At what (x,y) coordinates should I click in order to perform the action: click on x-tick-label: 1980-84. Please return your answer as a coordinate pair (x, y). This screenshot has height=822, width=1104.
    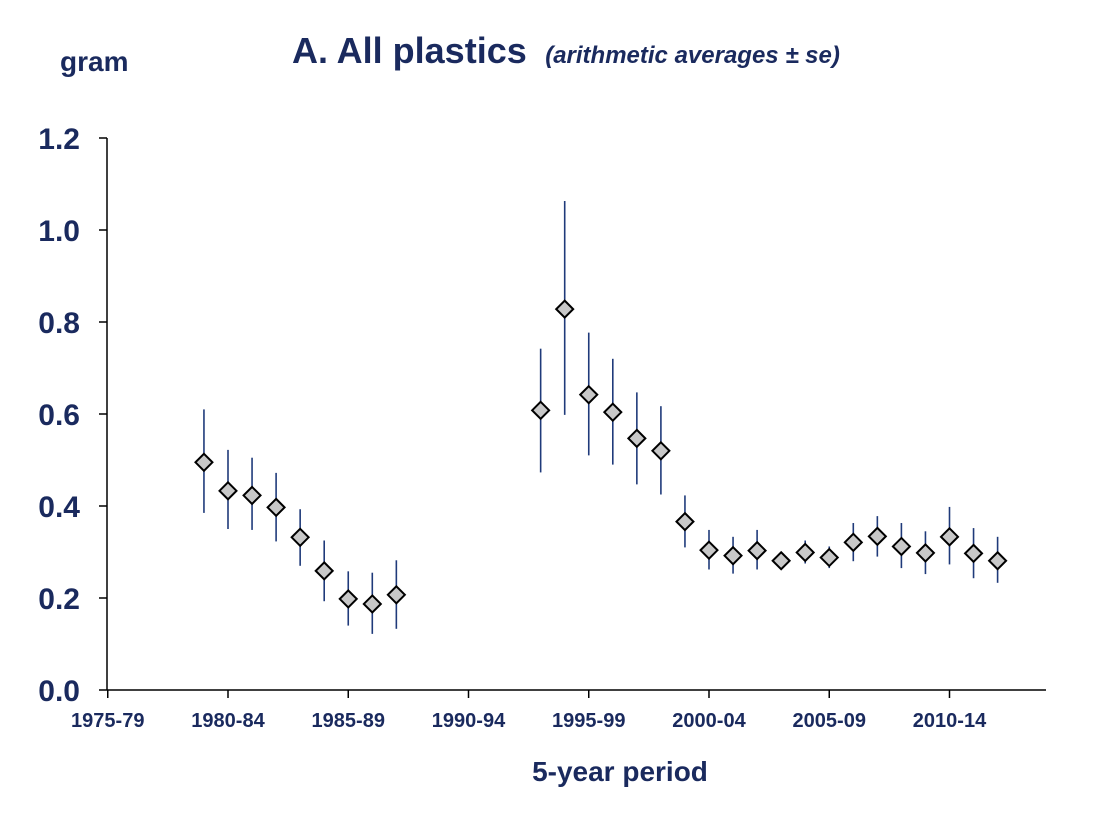
    Looking at the image, I should click on (228, 721).